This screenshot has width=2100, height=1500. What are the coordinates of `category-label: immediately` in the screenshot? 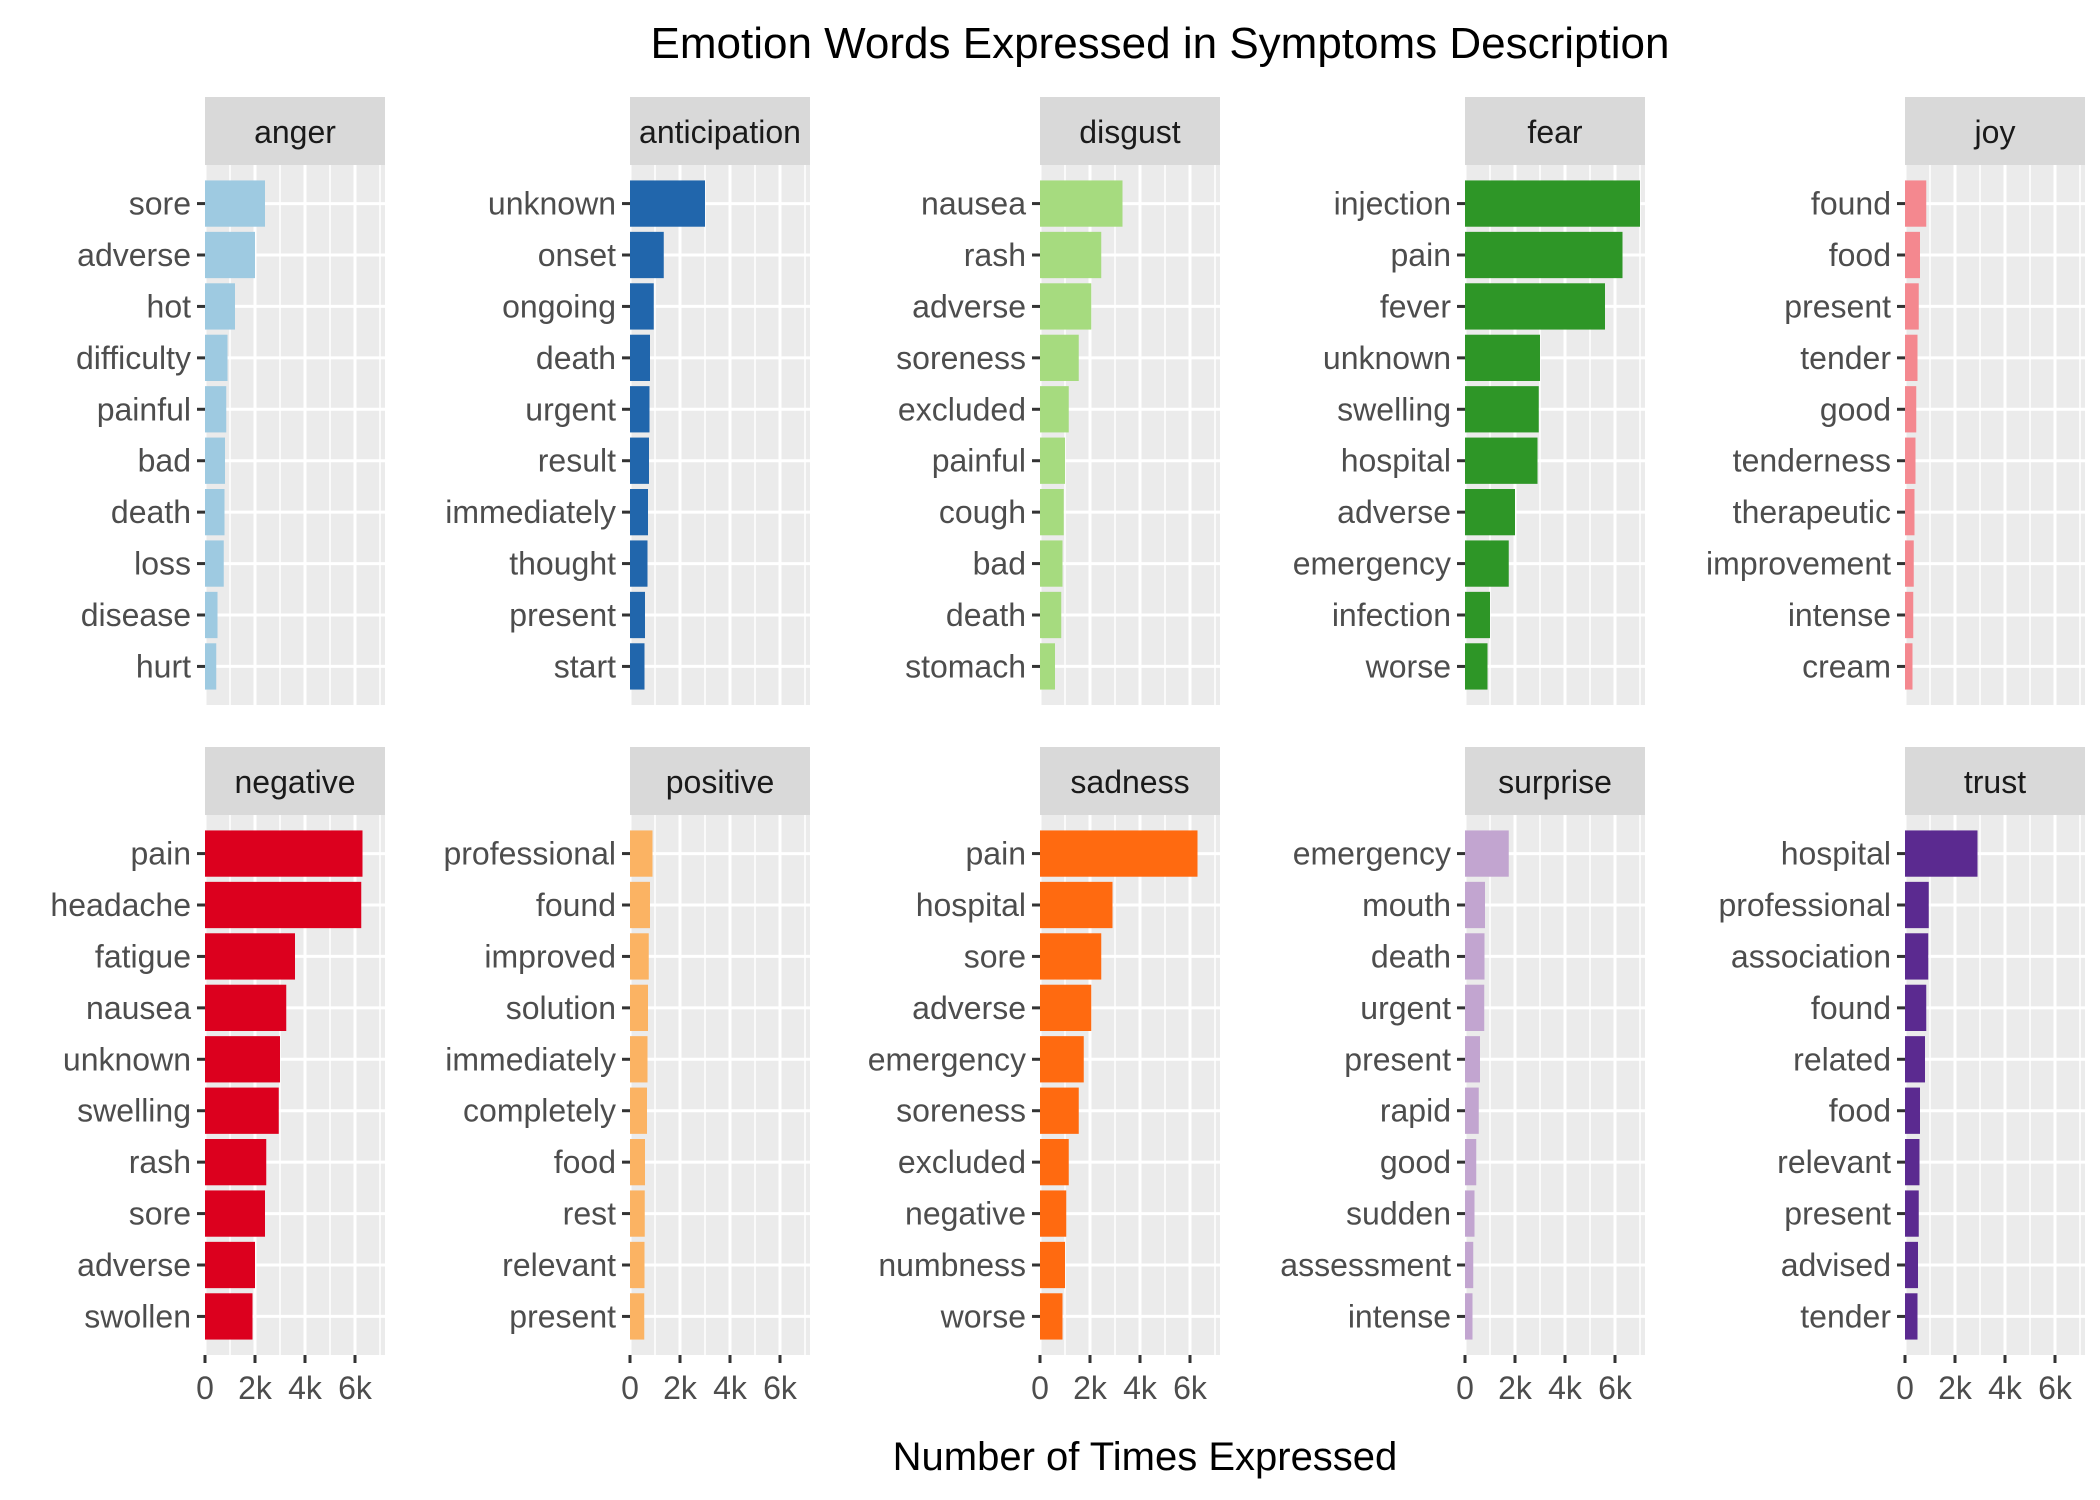 It's located at (530, 1059).